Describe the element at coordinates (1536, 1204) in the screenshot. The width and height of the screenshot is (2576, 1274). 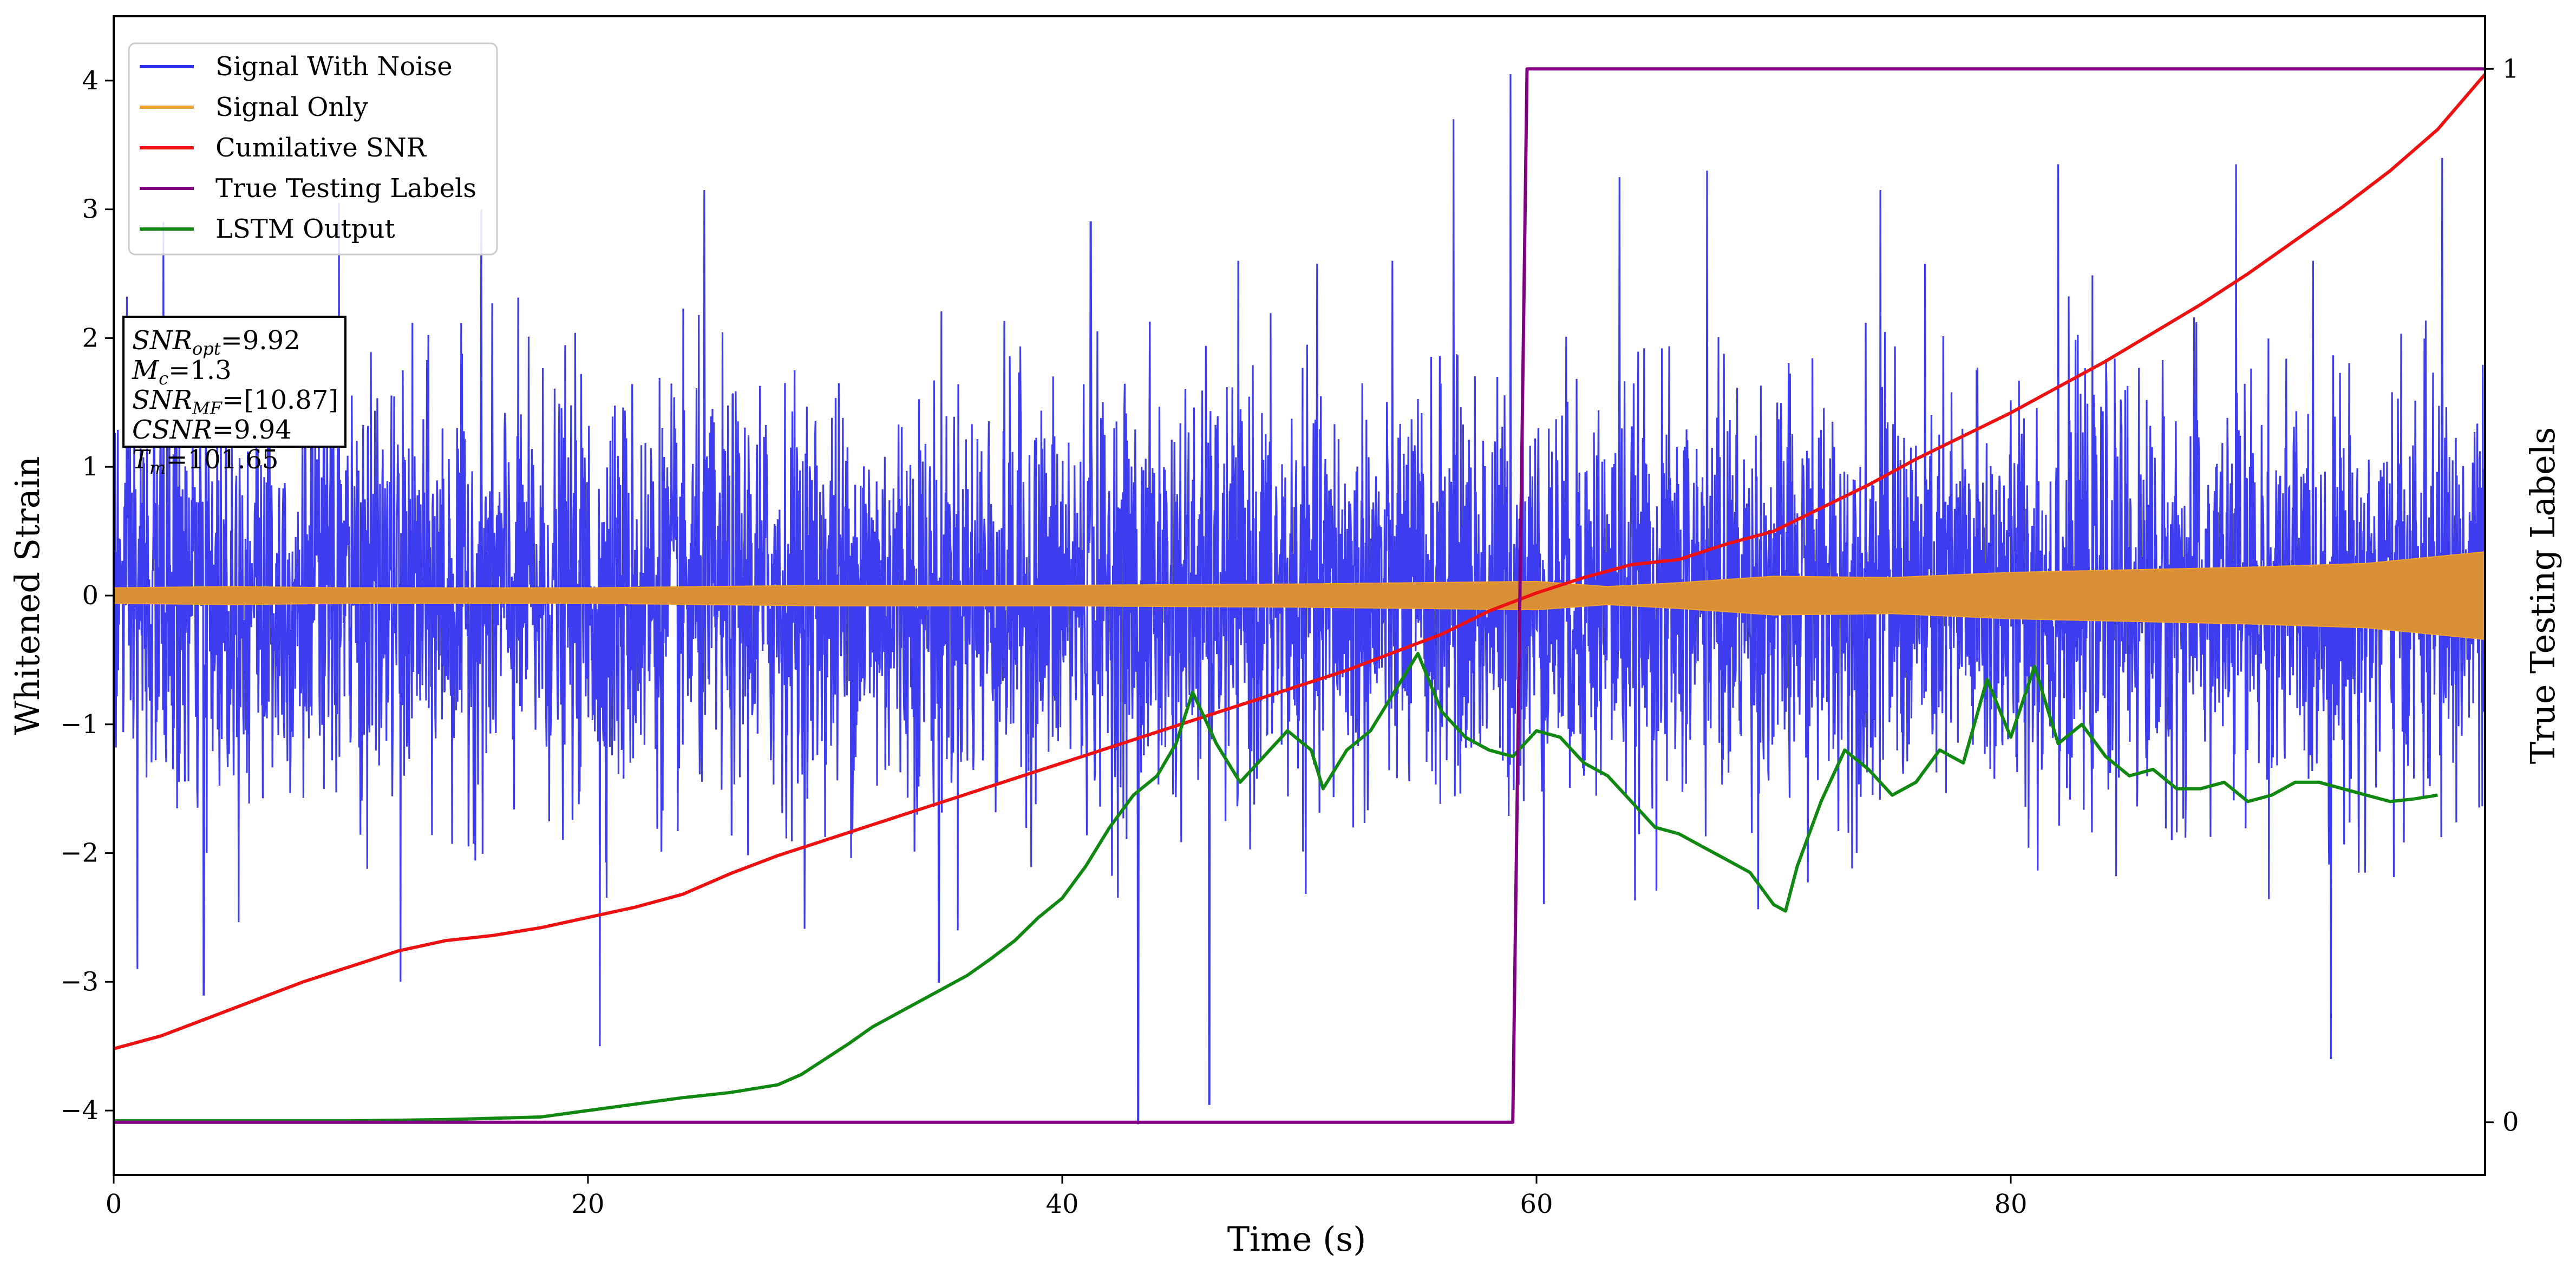
I see `x-tick-label: 60` at that location.